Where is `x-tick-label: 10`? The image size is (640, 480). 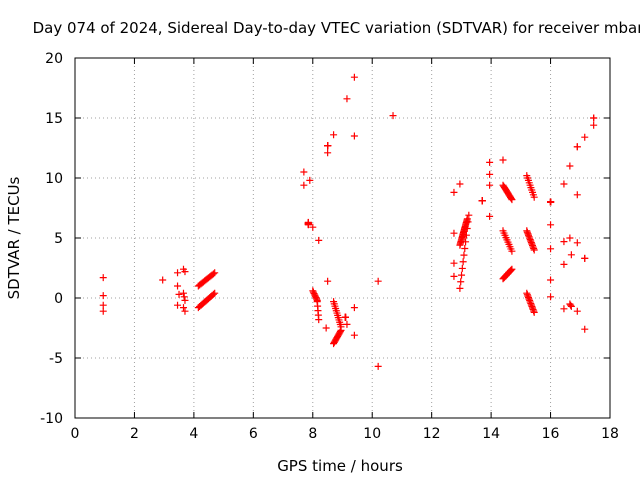
x-tick-label: 10 is located at coordinates (372, 434).